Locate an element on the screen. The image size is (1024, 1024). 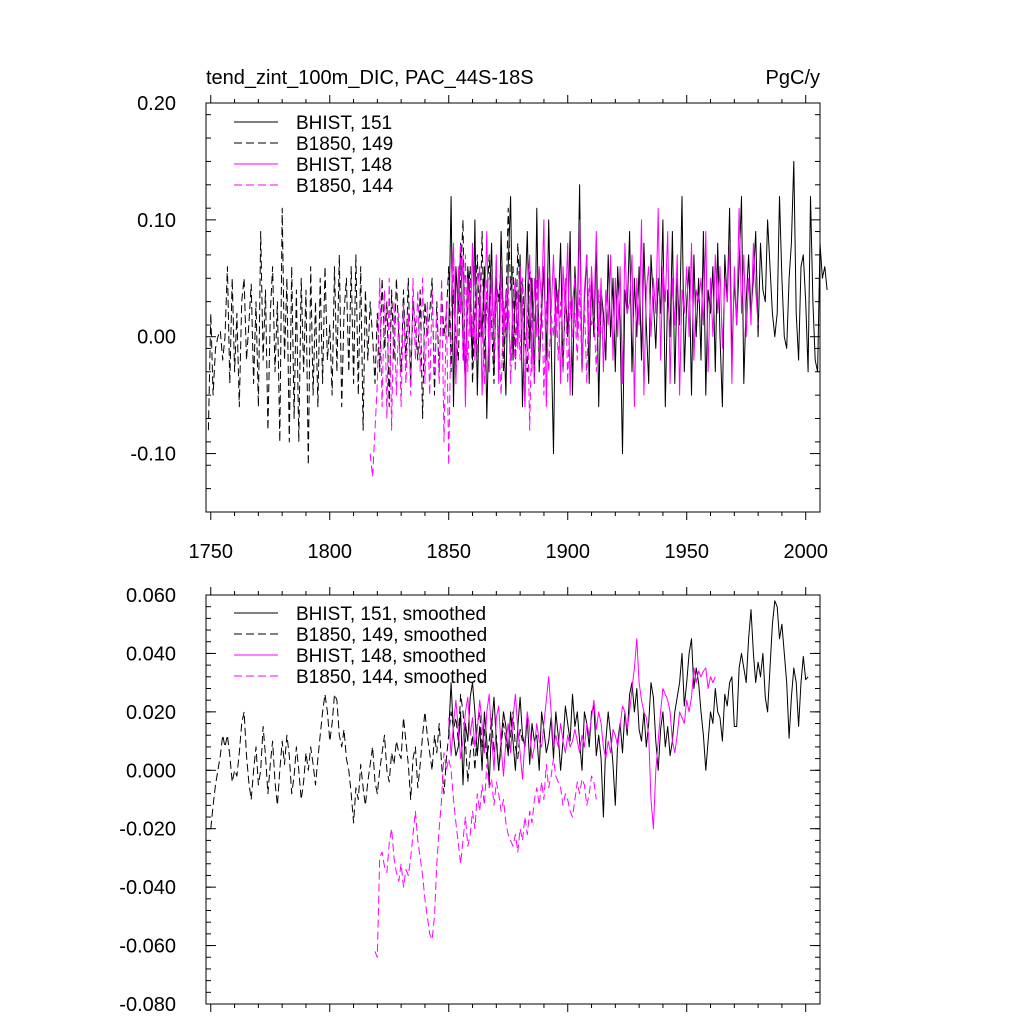
top-y-tick-label: -0.10 is located at coordinates (153, 455).